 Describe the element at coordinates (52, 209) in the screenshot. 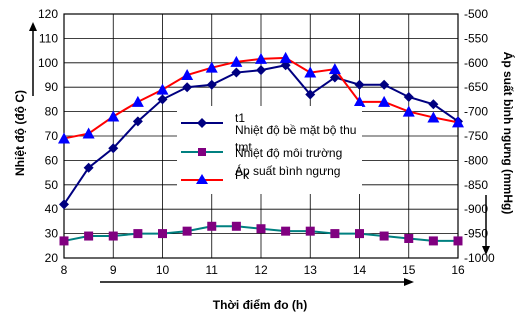

I see `y-left-tick-label: 40` at that location.